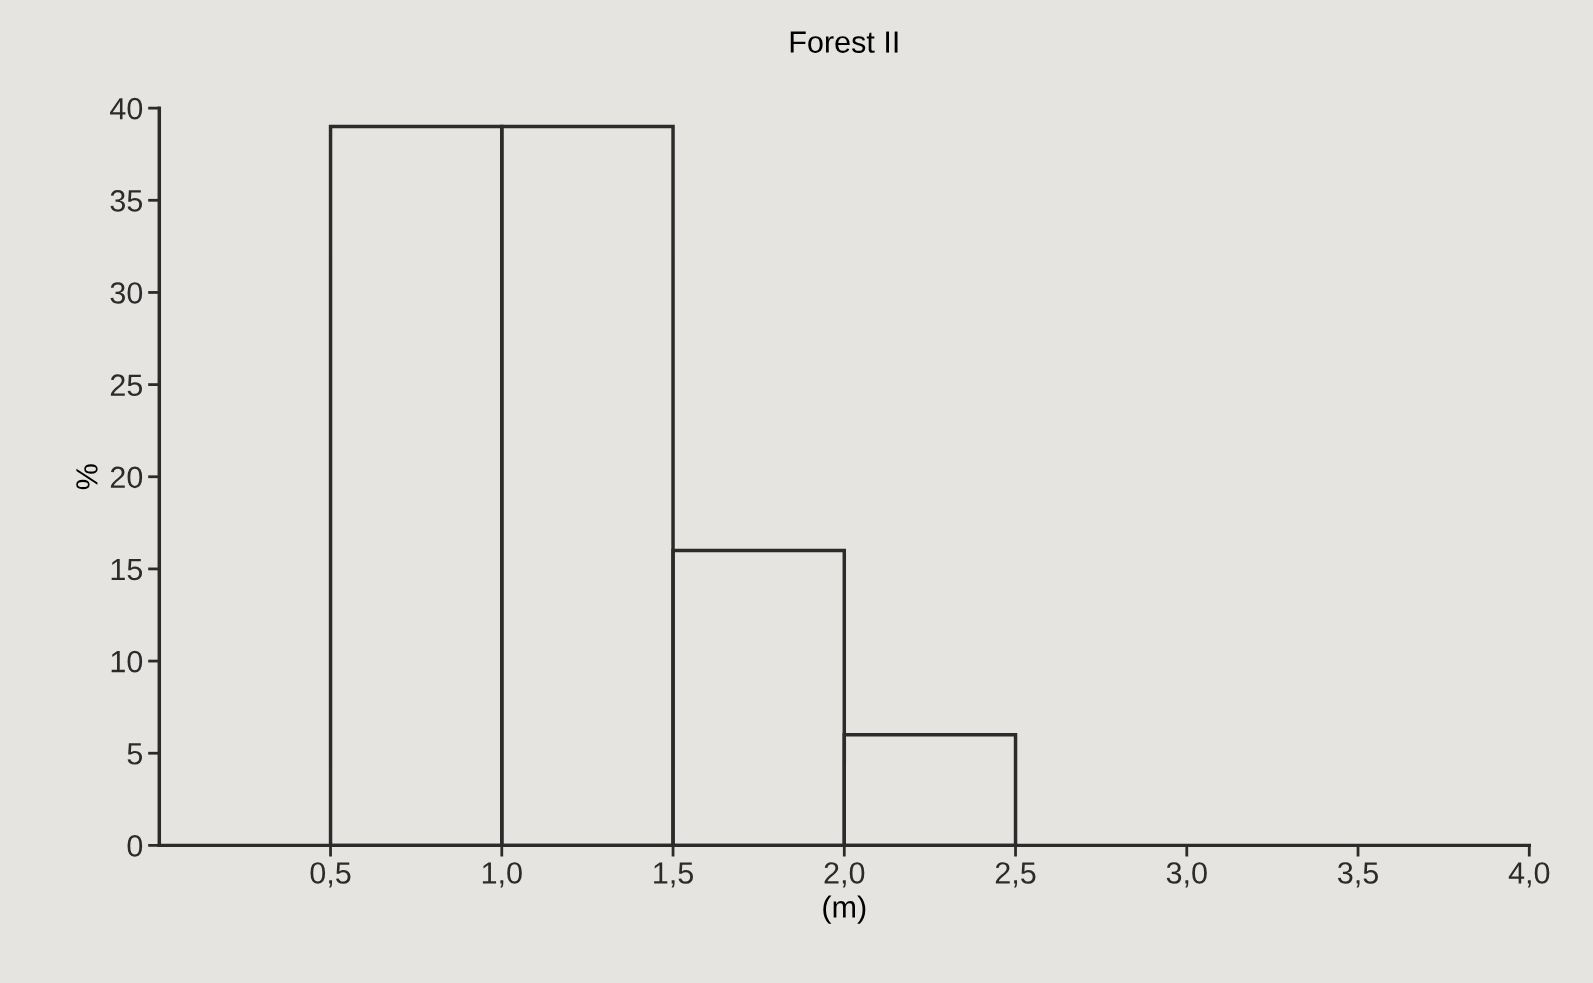 Image resolution: width=1593 pixels, height=983 pixels. What do you see at coordinates (502, 875) in the screenshot?
I see `x-tick-label: 1,0` at bounding box center [502, 875].